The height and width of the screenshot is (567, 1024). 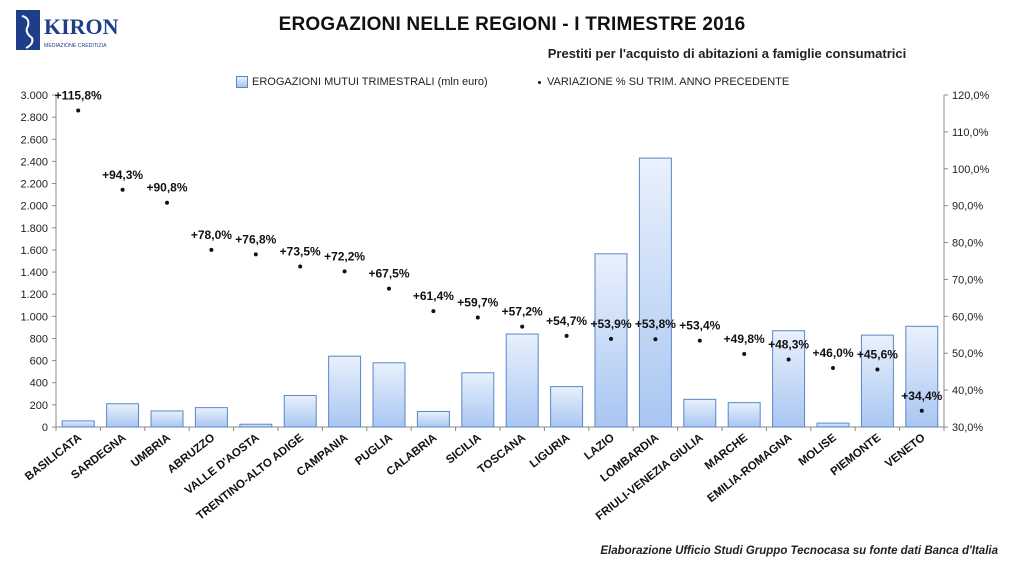 I want to click on y-left-tick-label: 2.600, so click(x=34, y=140).